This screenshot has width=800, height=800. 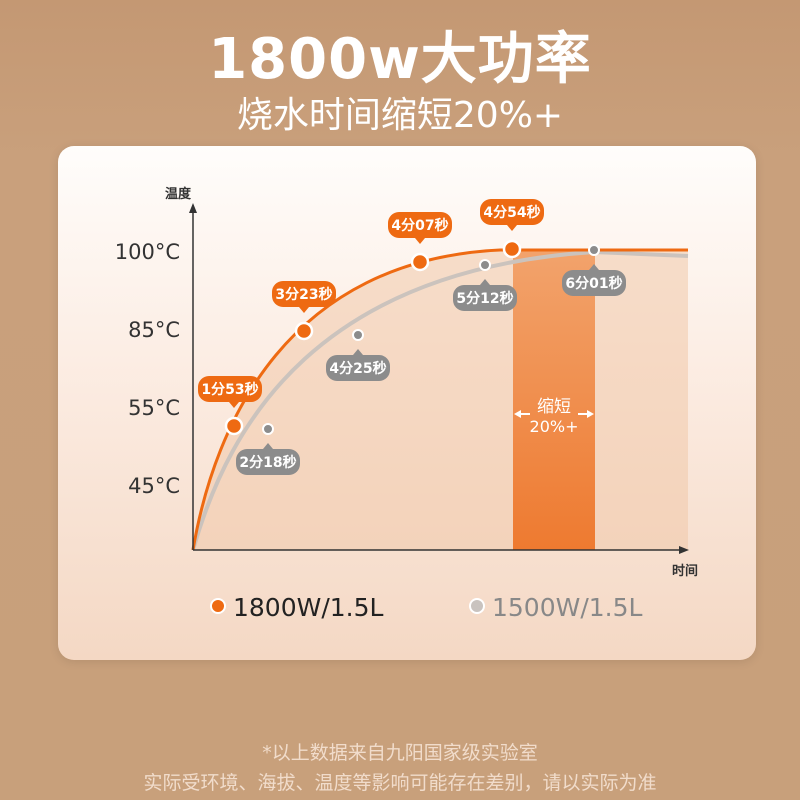 I want to click on data-label: 2分18秒, so click(x=268, y=459).